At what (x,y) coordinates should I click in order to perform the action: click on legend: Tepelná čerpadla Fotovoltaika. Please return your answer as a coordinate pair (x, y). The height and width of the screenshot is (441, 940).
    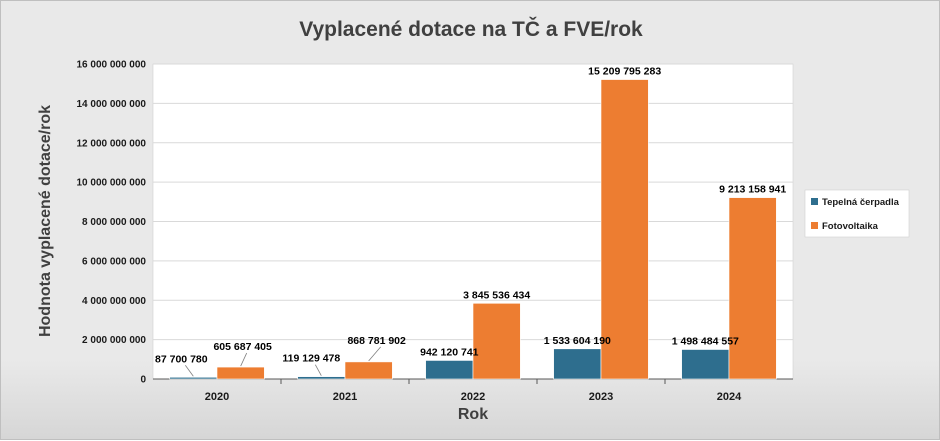
    Looking at the image, I should click on (857, 213).